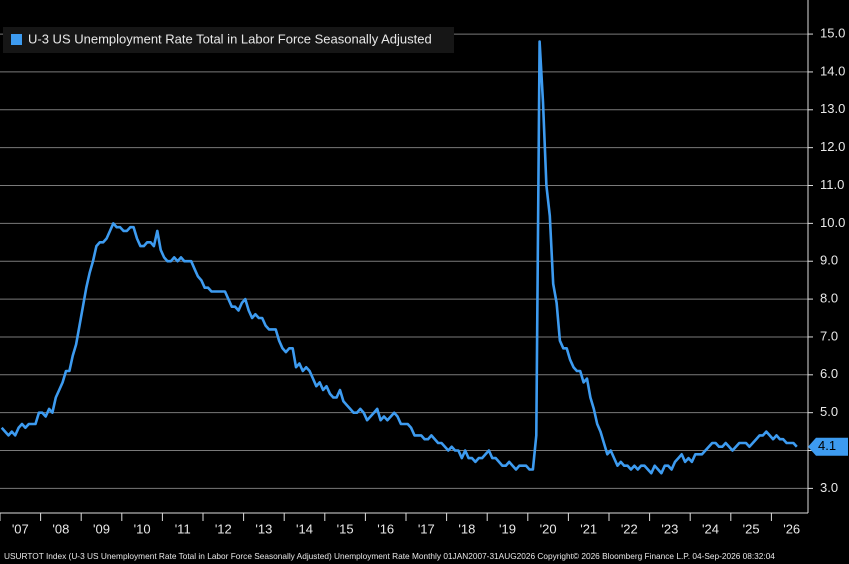 This screenshot has height=564, width=849. Describe the element at coordinates (829, 298) in the screenshot. I see `y-tick-label: 8.0` at that location.